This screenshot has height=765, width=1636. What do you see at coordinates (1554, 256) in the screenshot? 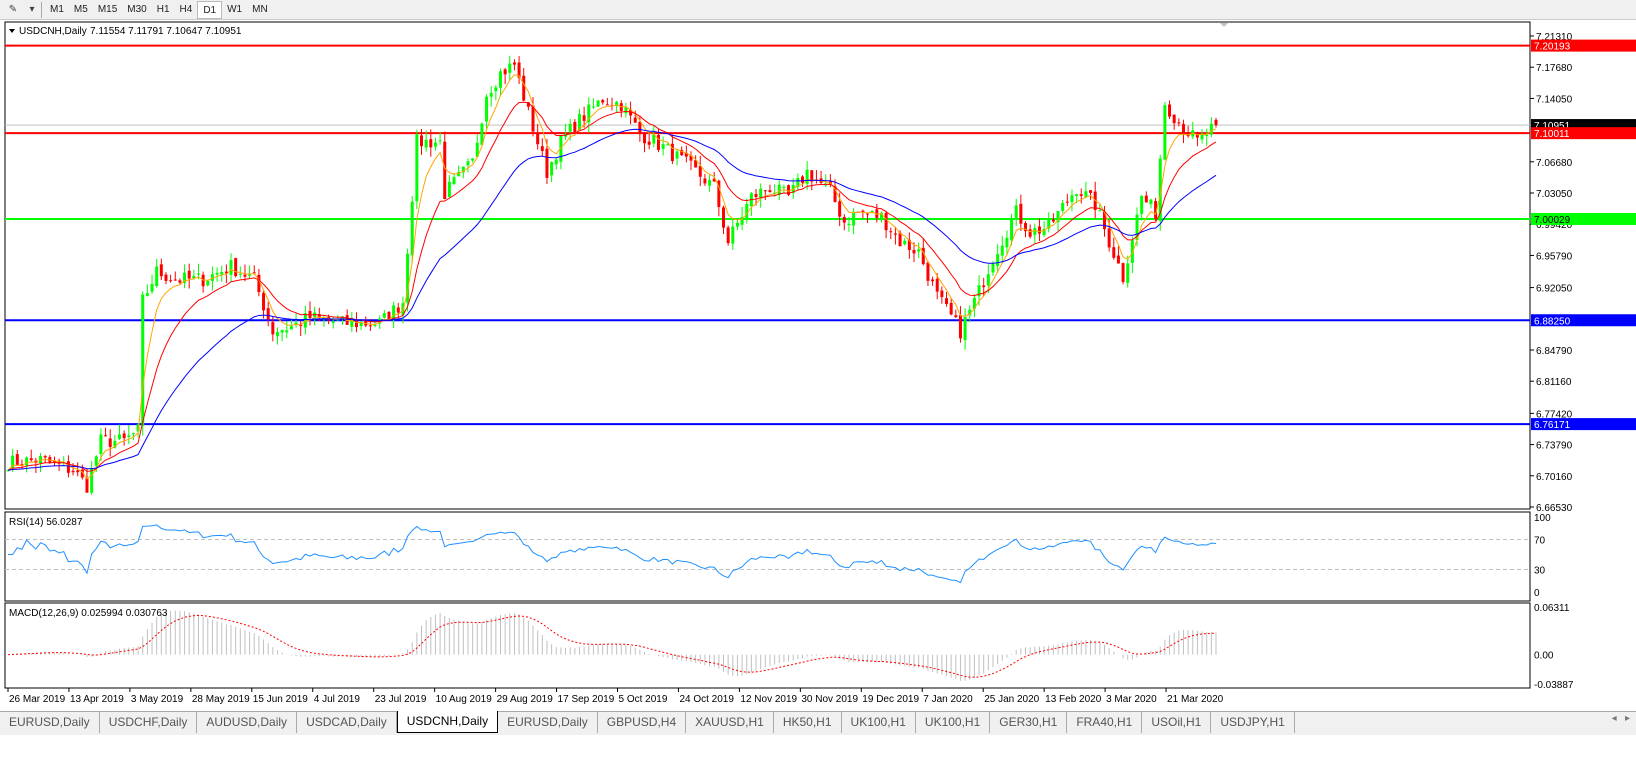
I see `price-tick-label: 6.95790` at bounding box center [1554, 256].